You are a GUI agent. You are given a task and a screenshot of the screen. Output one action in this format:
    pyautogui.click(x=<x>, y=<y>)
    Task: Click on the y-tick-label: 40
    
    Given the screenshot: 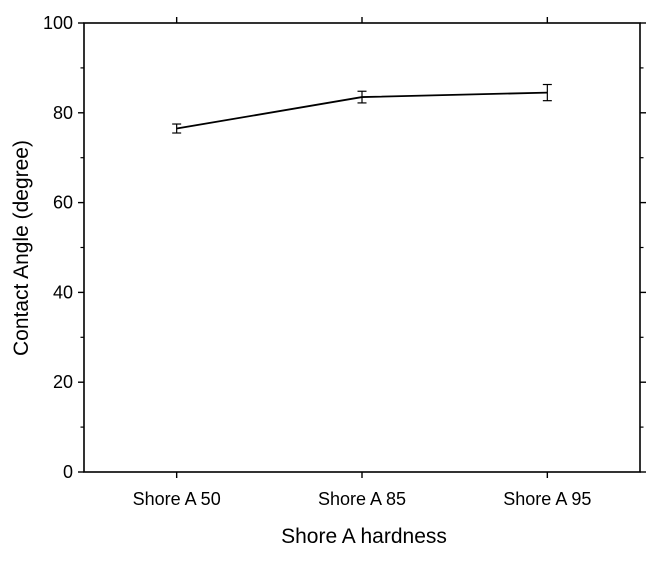 What is the action you would take?
    pyautogui.click(x=63, y=292)
    